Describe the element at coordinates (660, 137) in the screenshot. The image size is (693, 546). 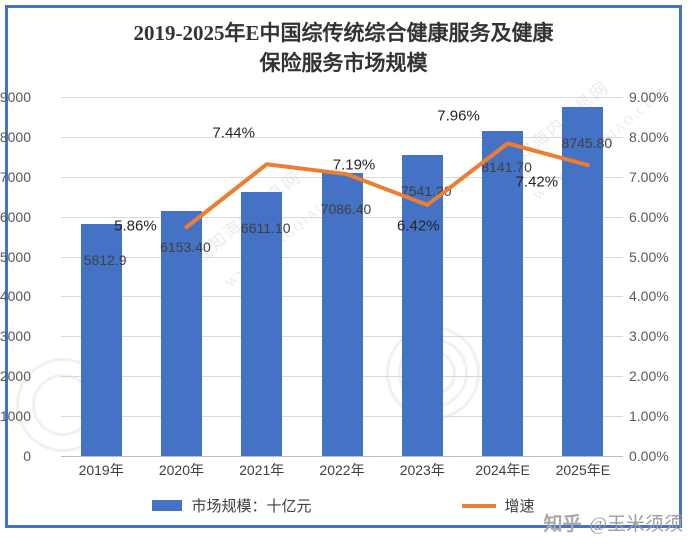
I see `y-axis-right-tick: 8.00%` at that location.